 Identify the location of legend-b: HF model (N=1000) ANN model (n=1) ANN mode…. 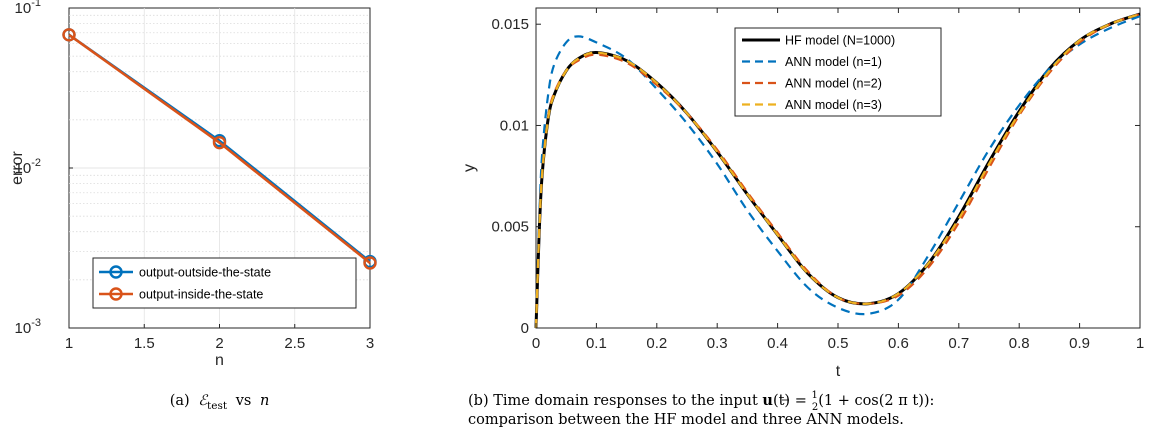
(838, 72).